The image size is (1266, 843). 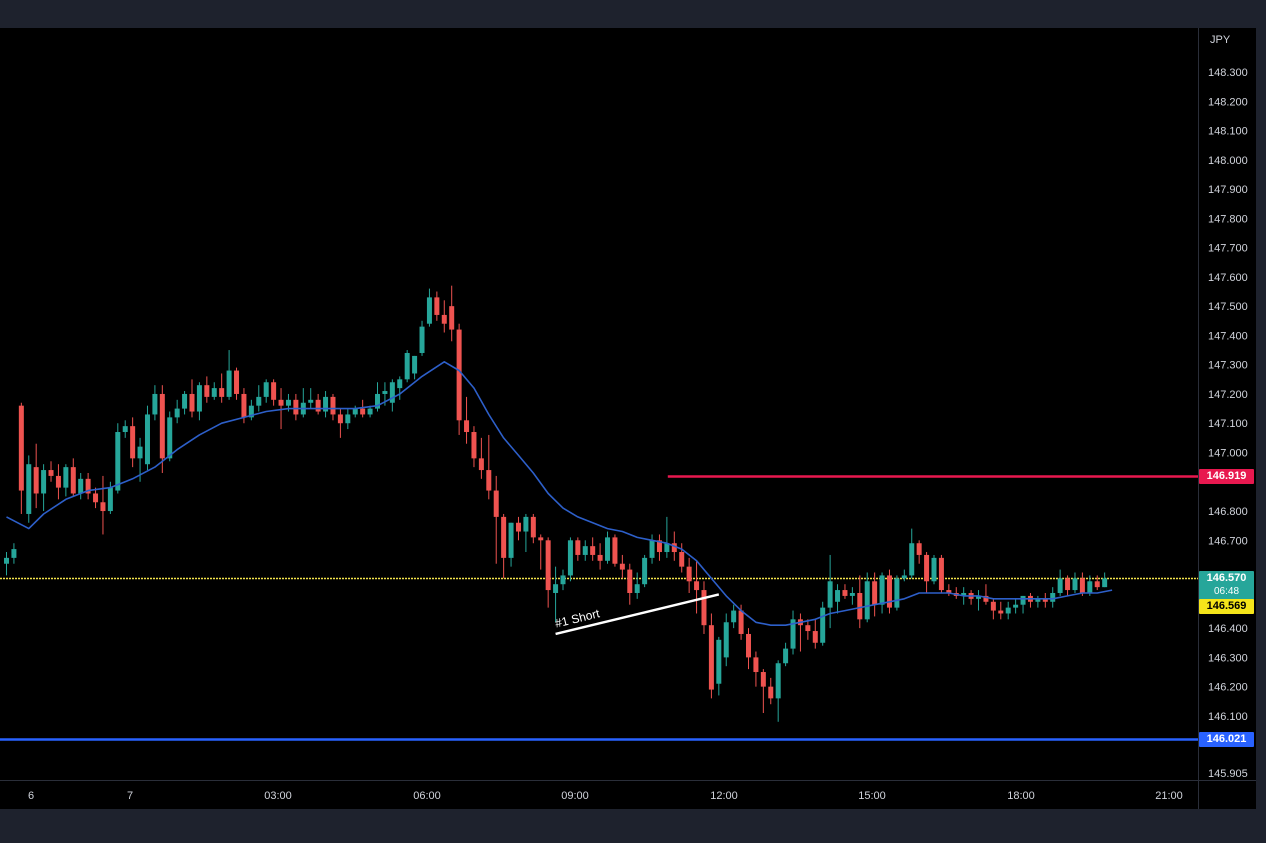 I want to click on price-tick-label: 146.800, so click(x=1228, y=512).